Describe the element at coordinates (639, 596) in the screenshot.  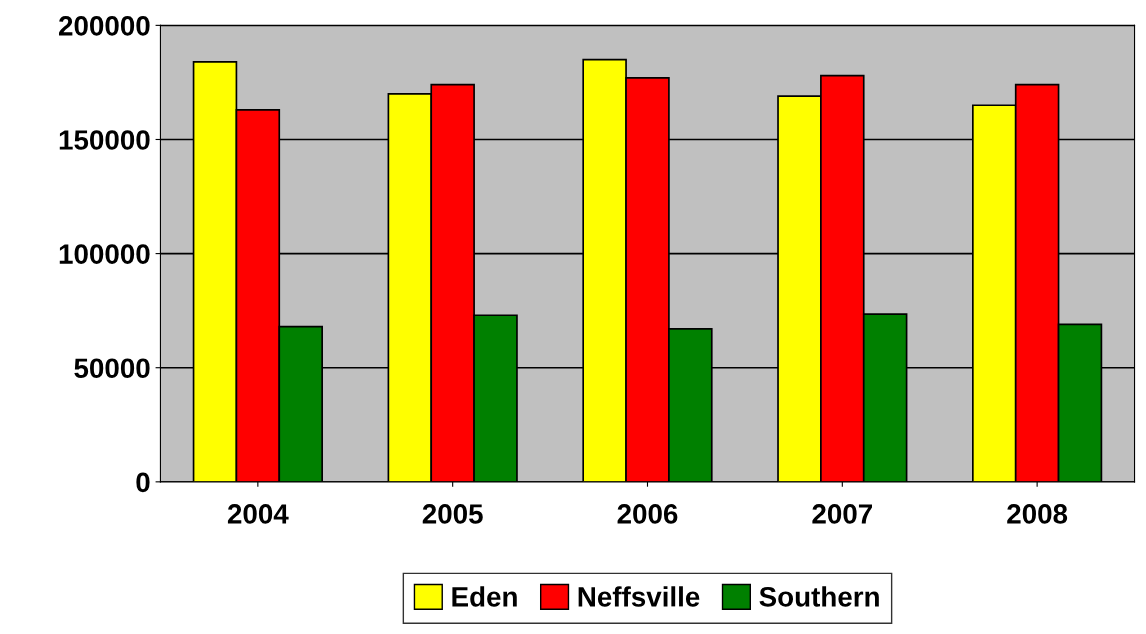
I see `legend-label: Neffsville` at that location.